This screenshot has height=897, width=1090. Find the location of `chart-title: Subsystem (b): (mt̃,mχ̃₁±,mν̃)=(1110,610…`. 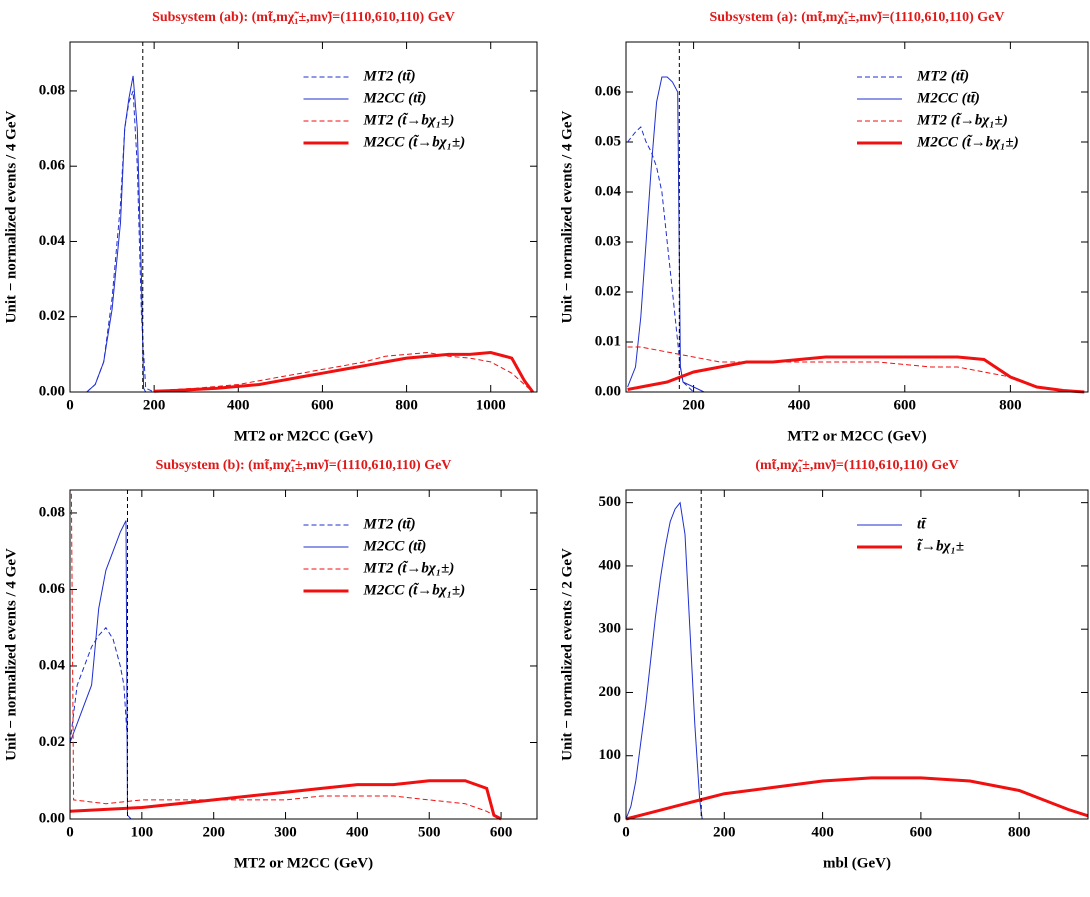

chart-title: Subsystem (b): (mt̃,mχ̃₁±,mν̃)=(1110,610… is located at coordinates (304, 465).